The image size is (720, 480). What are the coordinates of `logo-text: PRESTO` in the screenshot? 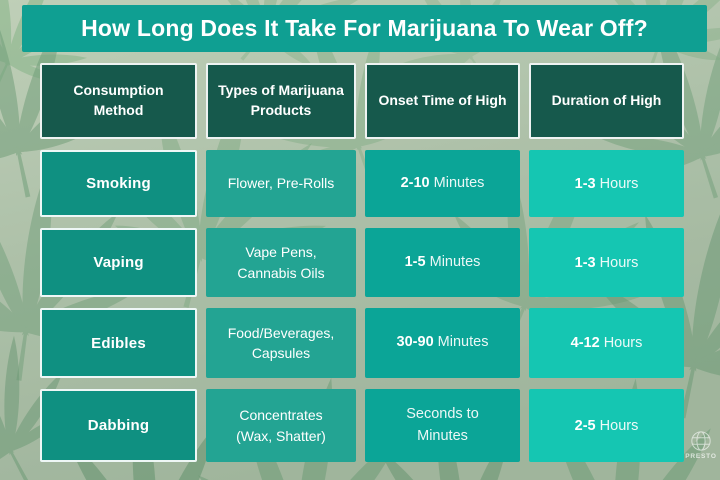 It's located at (701, 456).